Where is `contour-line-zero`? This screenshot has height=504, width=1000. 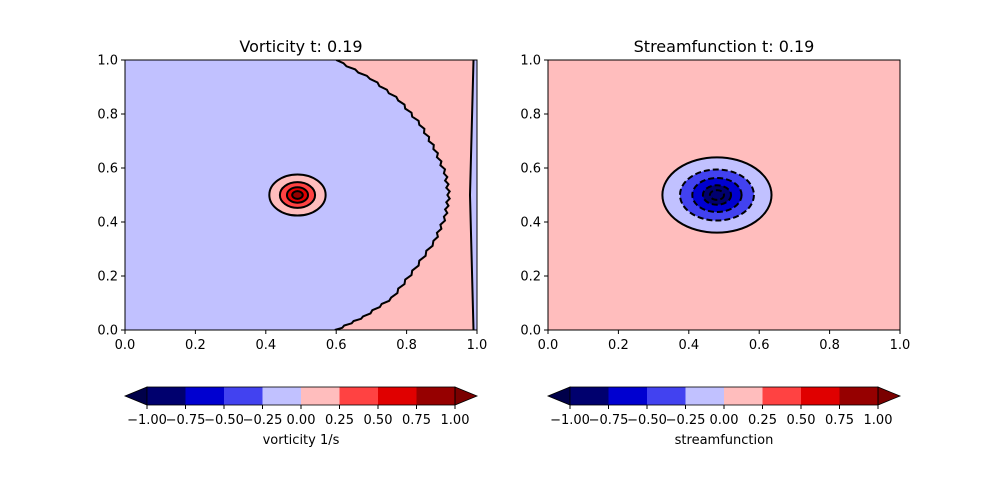
contour-line-zero is located at coordinates (392, 195).